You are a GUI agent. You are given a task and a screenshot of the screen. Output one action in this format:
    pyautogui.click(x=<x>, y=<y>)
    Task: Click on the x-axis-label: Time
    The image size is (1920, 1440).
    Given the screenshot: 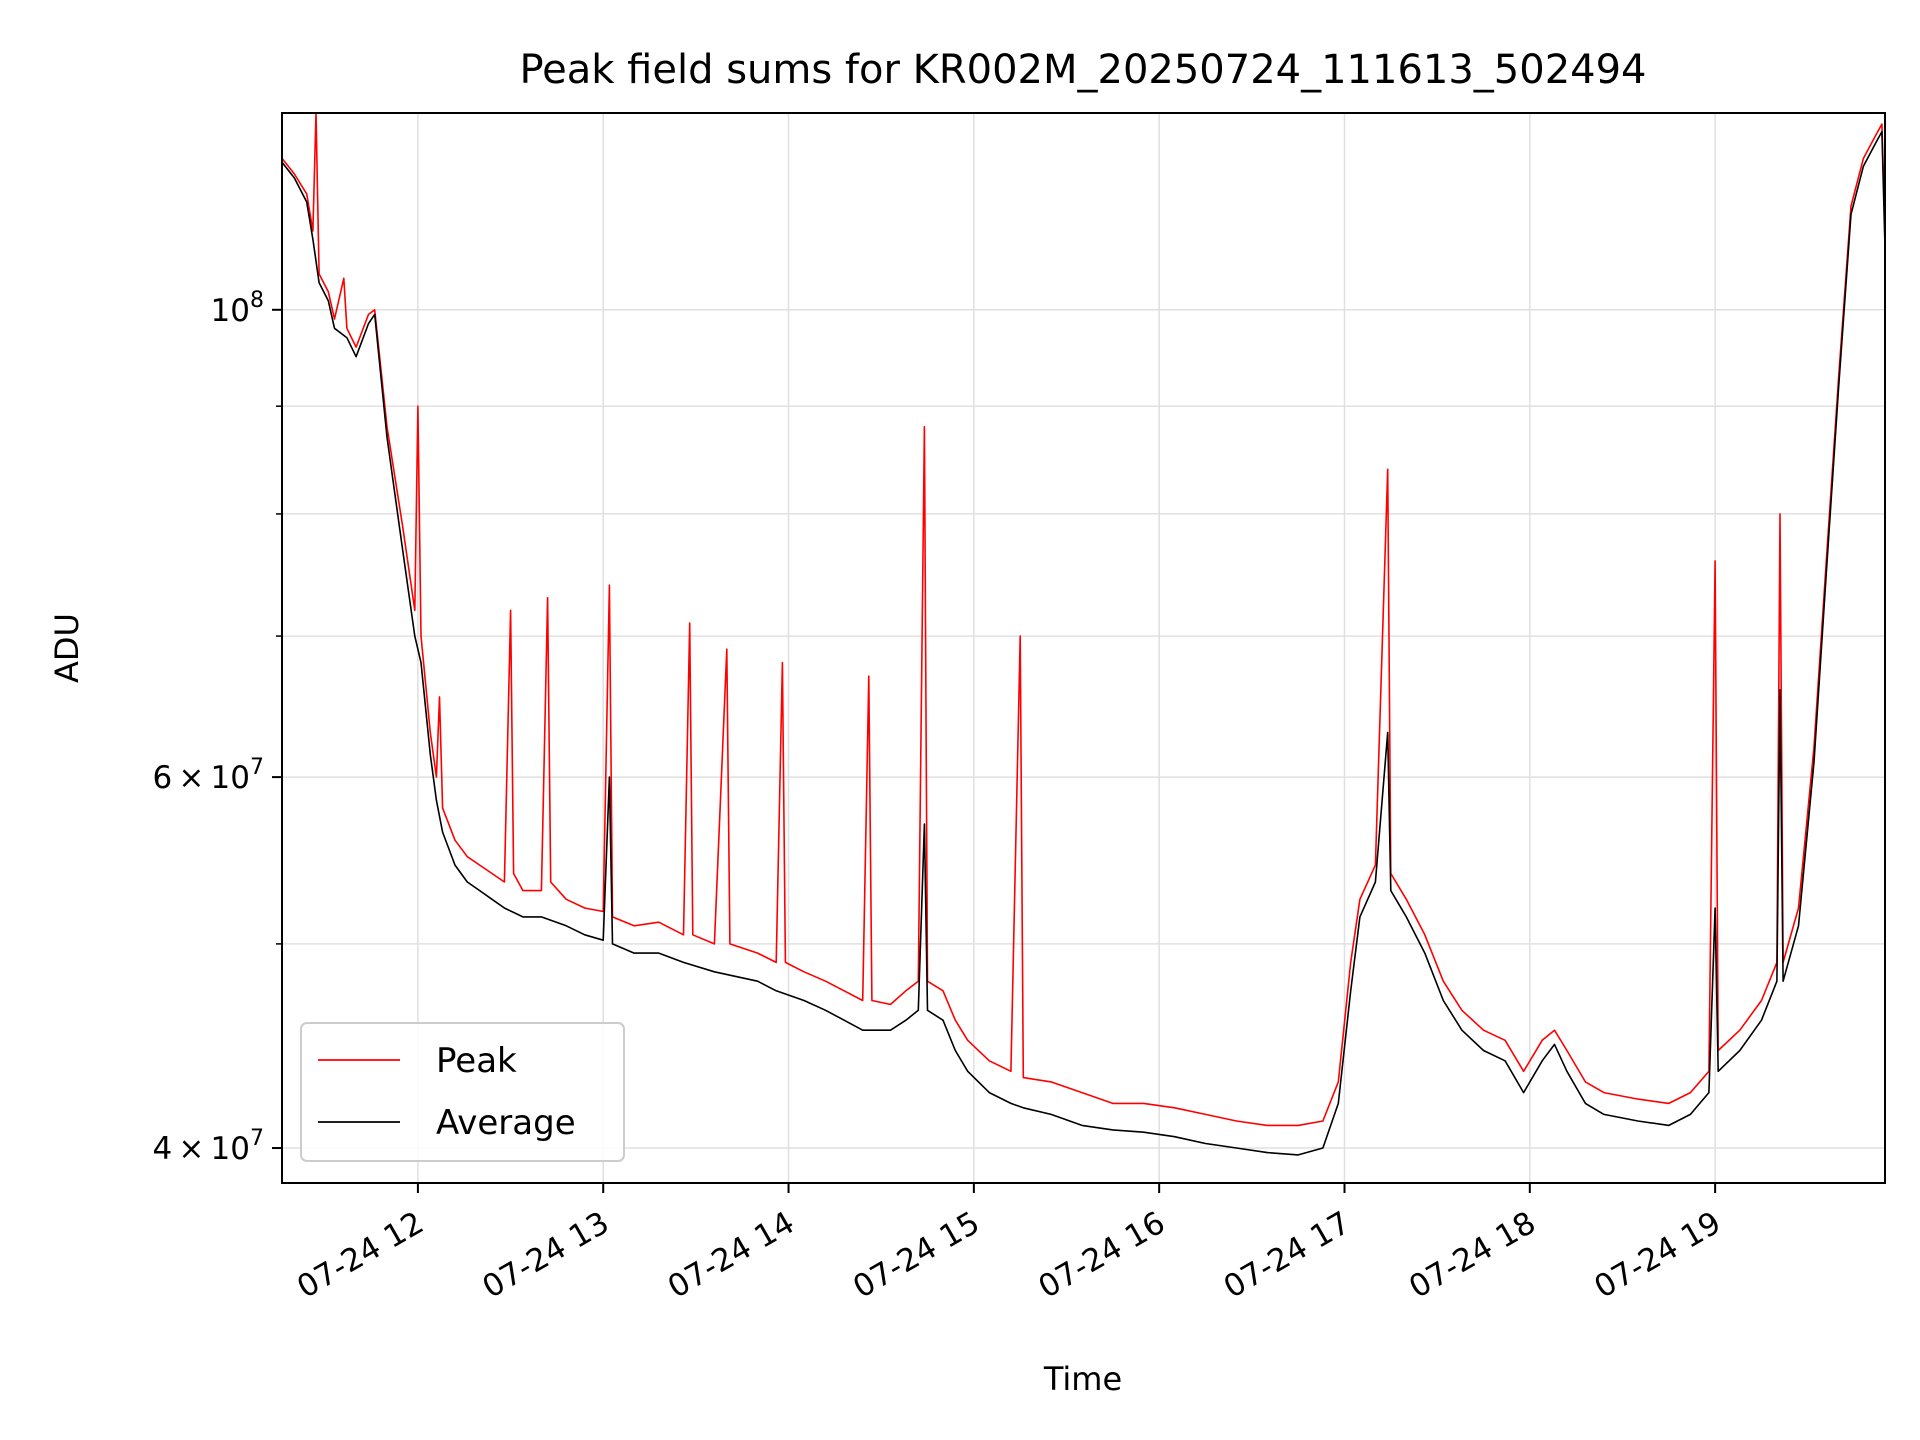 What is the action you would take?
    pyautogui.click(x=1082, y=1379)
    